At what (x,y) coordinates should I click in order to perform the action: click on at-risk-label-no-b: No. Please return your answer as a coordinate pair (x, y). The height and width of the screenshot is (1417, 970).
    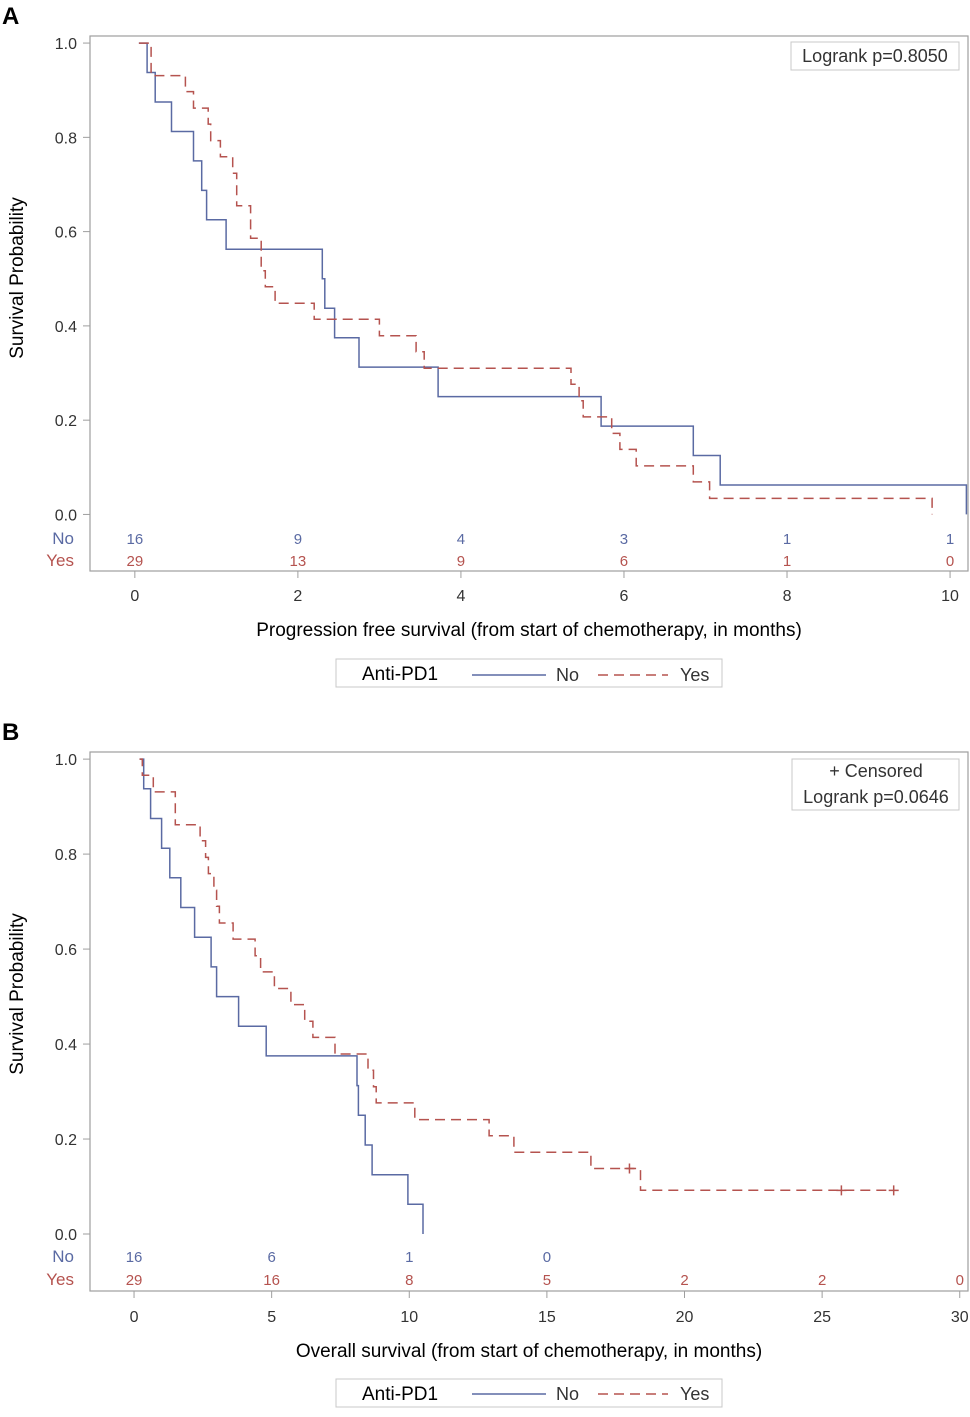
    Looking at the image, I should click on (63, 1256).